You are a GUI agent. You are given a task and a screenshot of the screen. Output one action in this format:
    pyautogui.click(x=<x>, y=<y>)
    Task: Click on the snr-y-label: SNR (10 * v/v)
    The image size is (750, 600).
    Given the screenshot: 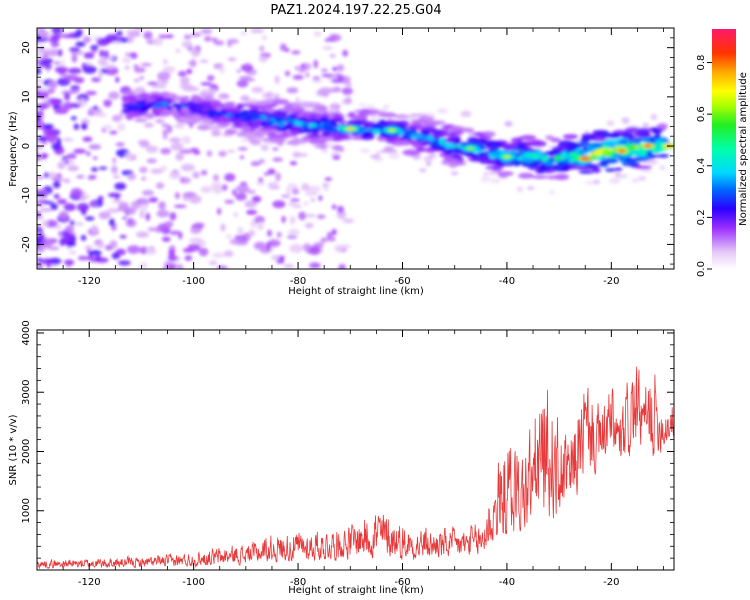 What is the action you would take?
    pyautogui.click(x=13, y=449)
    